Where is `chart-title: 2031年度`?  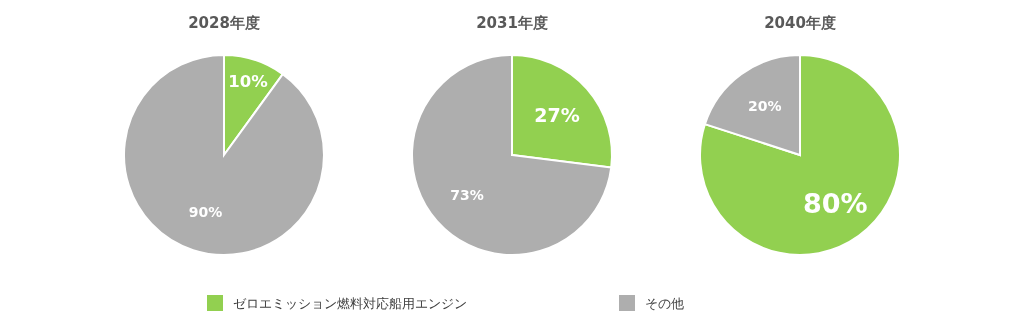
chart-title: 2031年度 is located at coordinates (512, 23).